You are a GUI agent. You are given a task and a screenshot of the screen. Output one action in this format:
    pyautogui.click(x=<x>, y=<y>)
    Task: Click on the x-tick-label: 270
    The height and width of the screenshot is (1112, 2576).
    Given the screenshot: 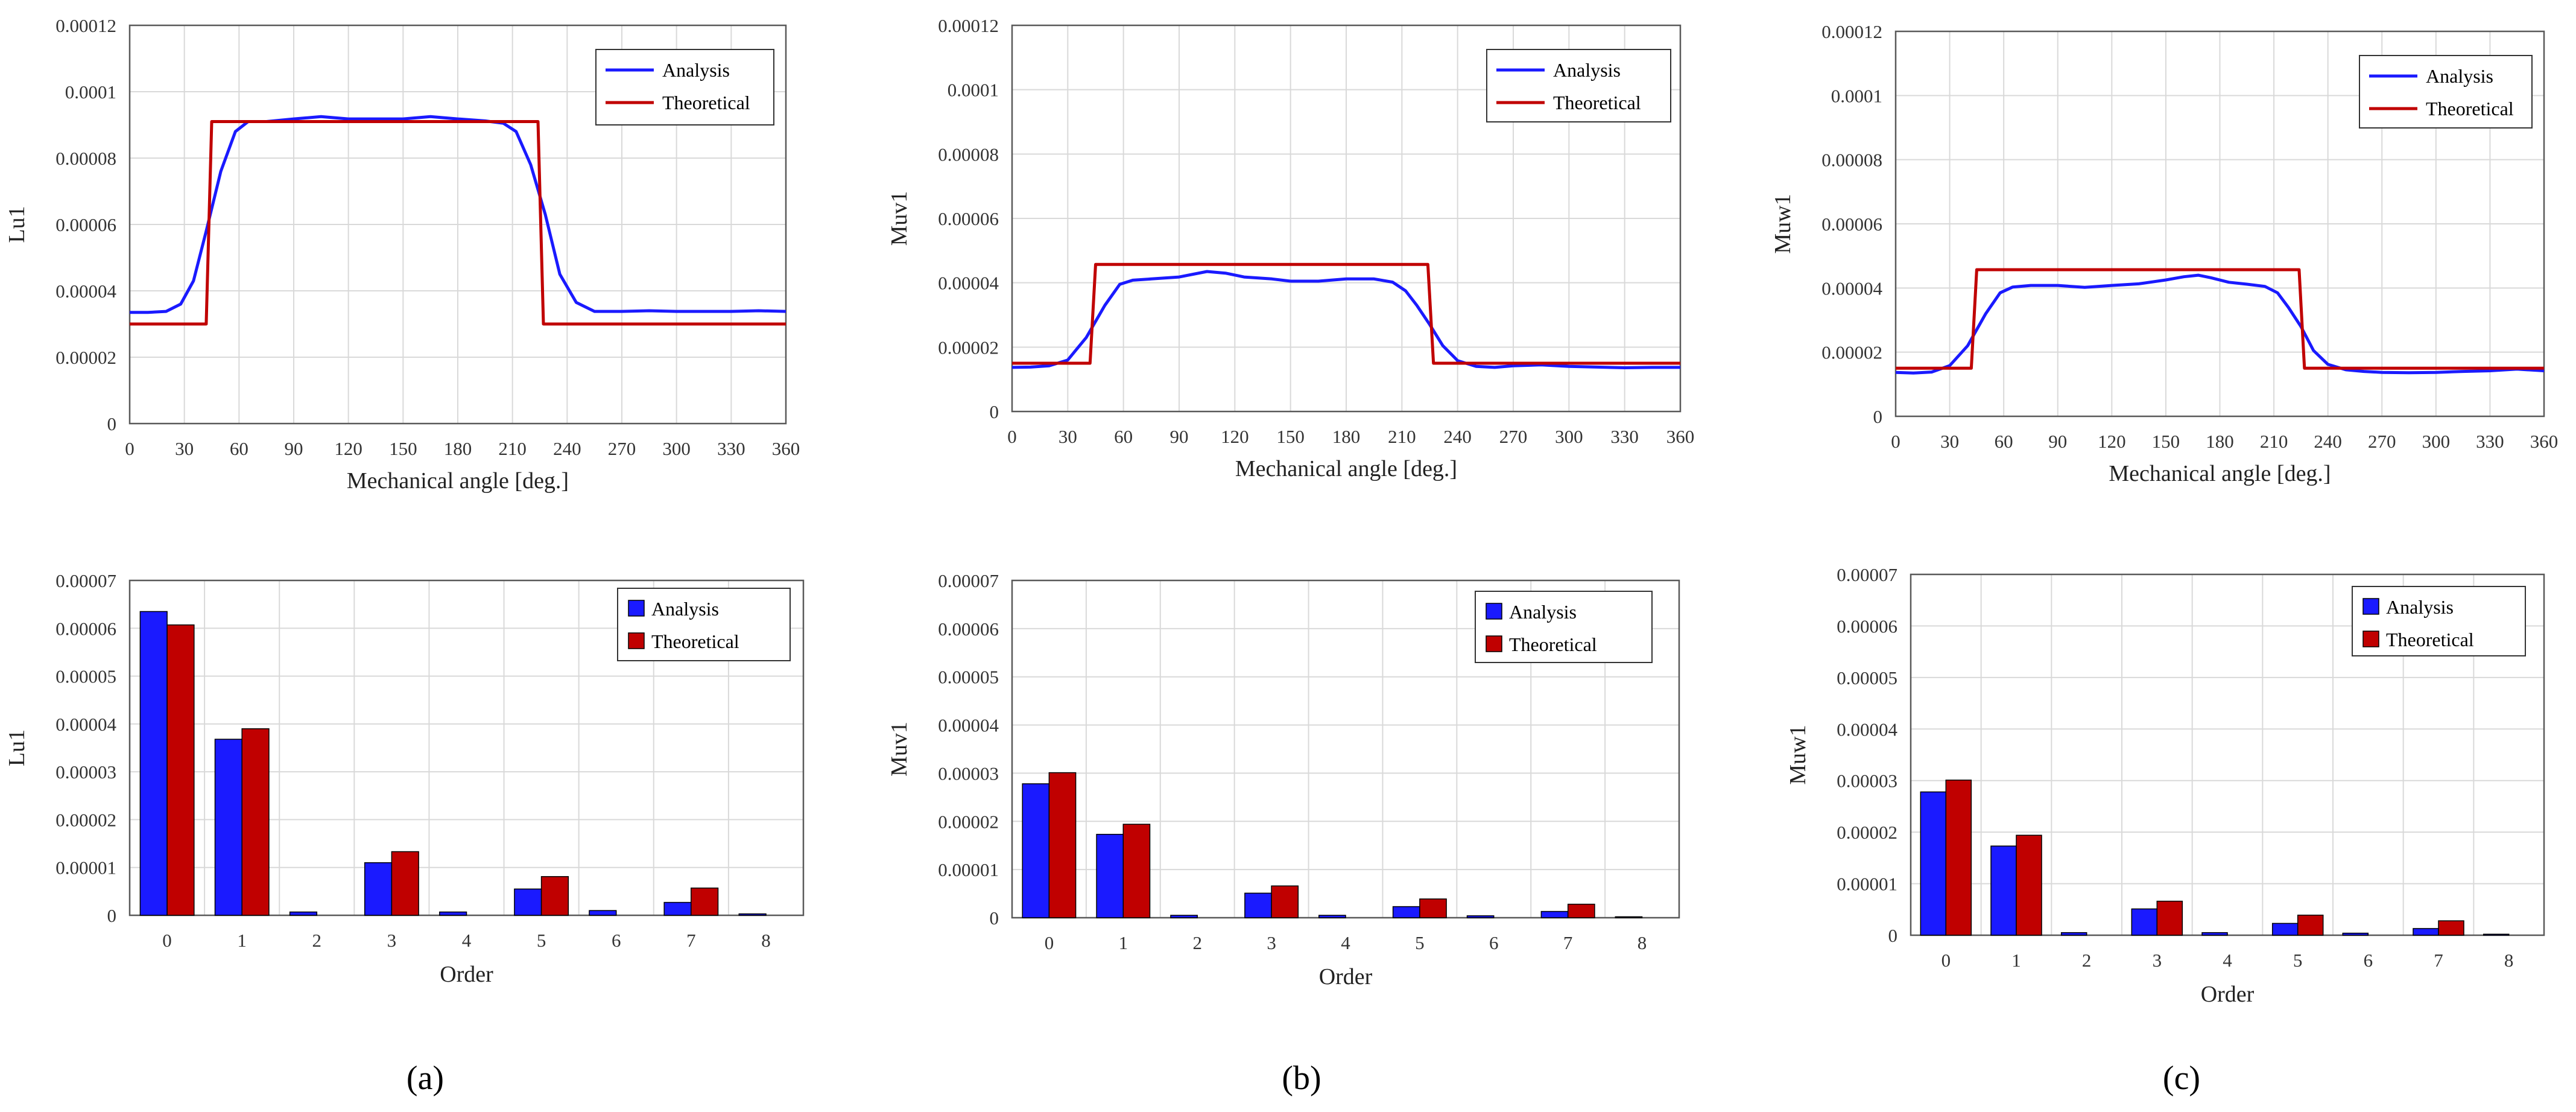 What is the action you would take?
    pyautogui.click(x=2382, y=442)
    